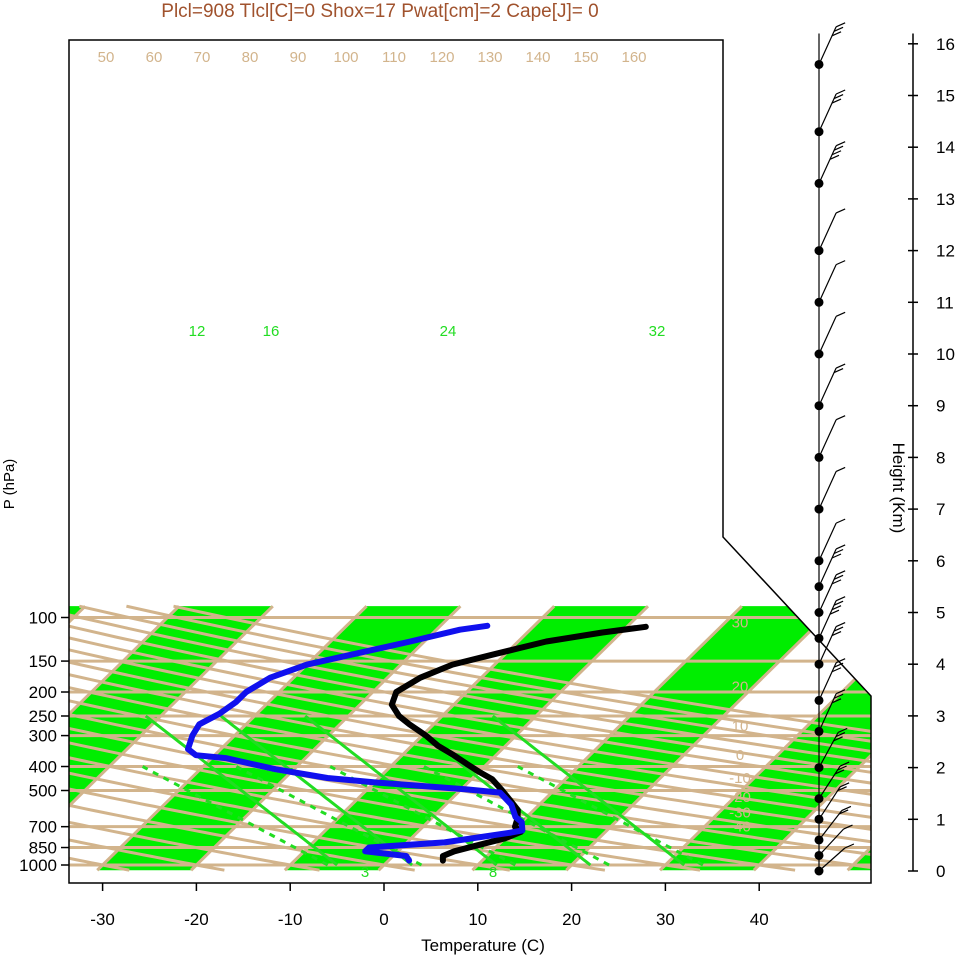  What do you see at coordinates (740, 623) in the screenshot?
I see `isotherm-label: 30` at bounding box center [740, 623].